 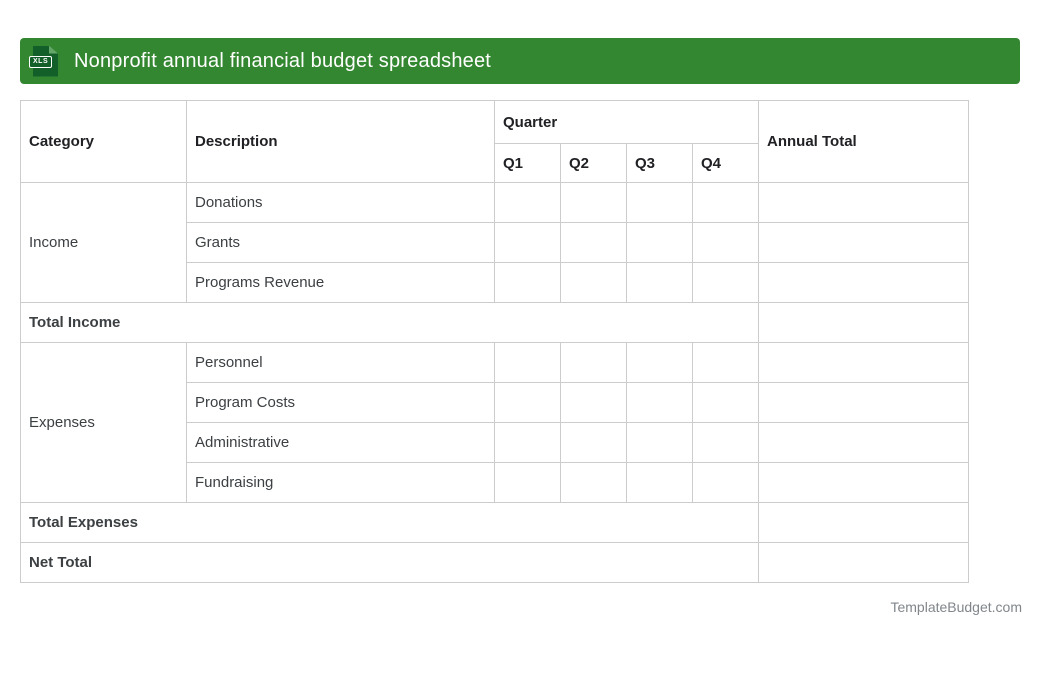 What do you see at coordinates (340, 141) in the screenshot?
I see `col-header-description: Description` at bounding box center [340, 141].